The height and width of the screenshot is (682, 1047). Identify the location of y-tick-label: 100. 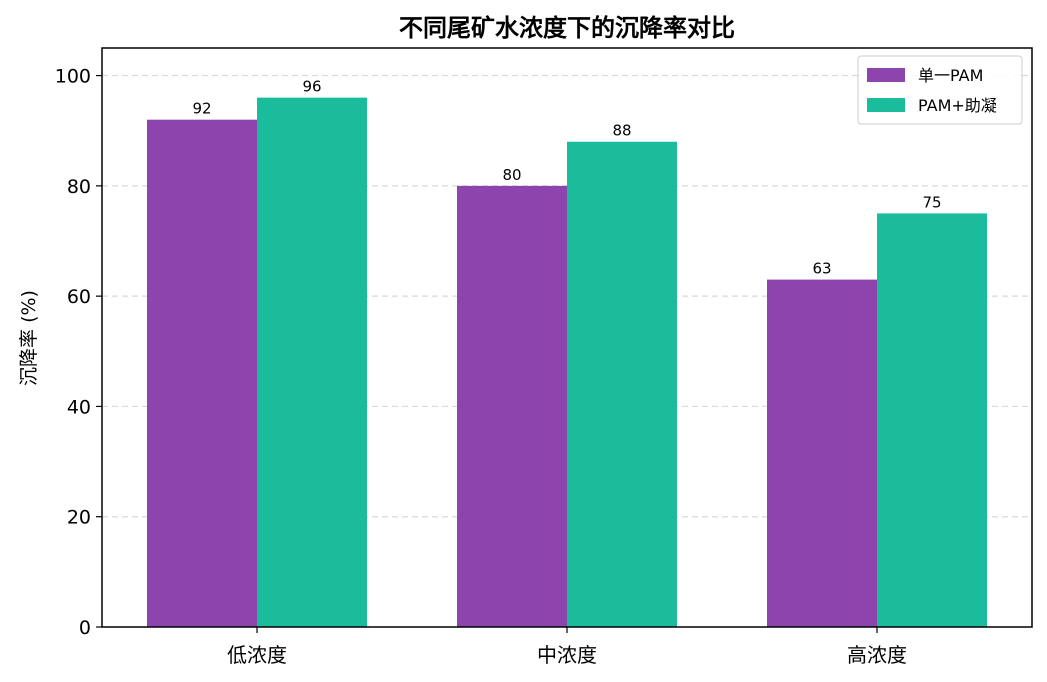
(73, 77).